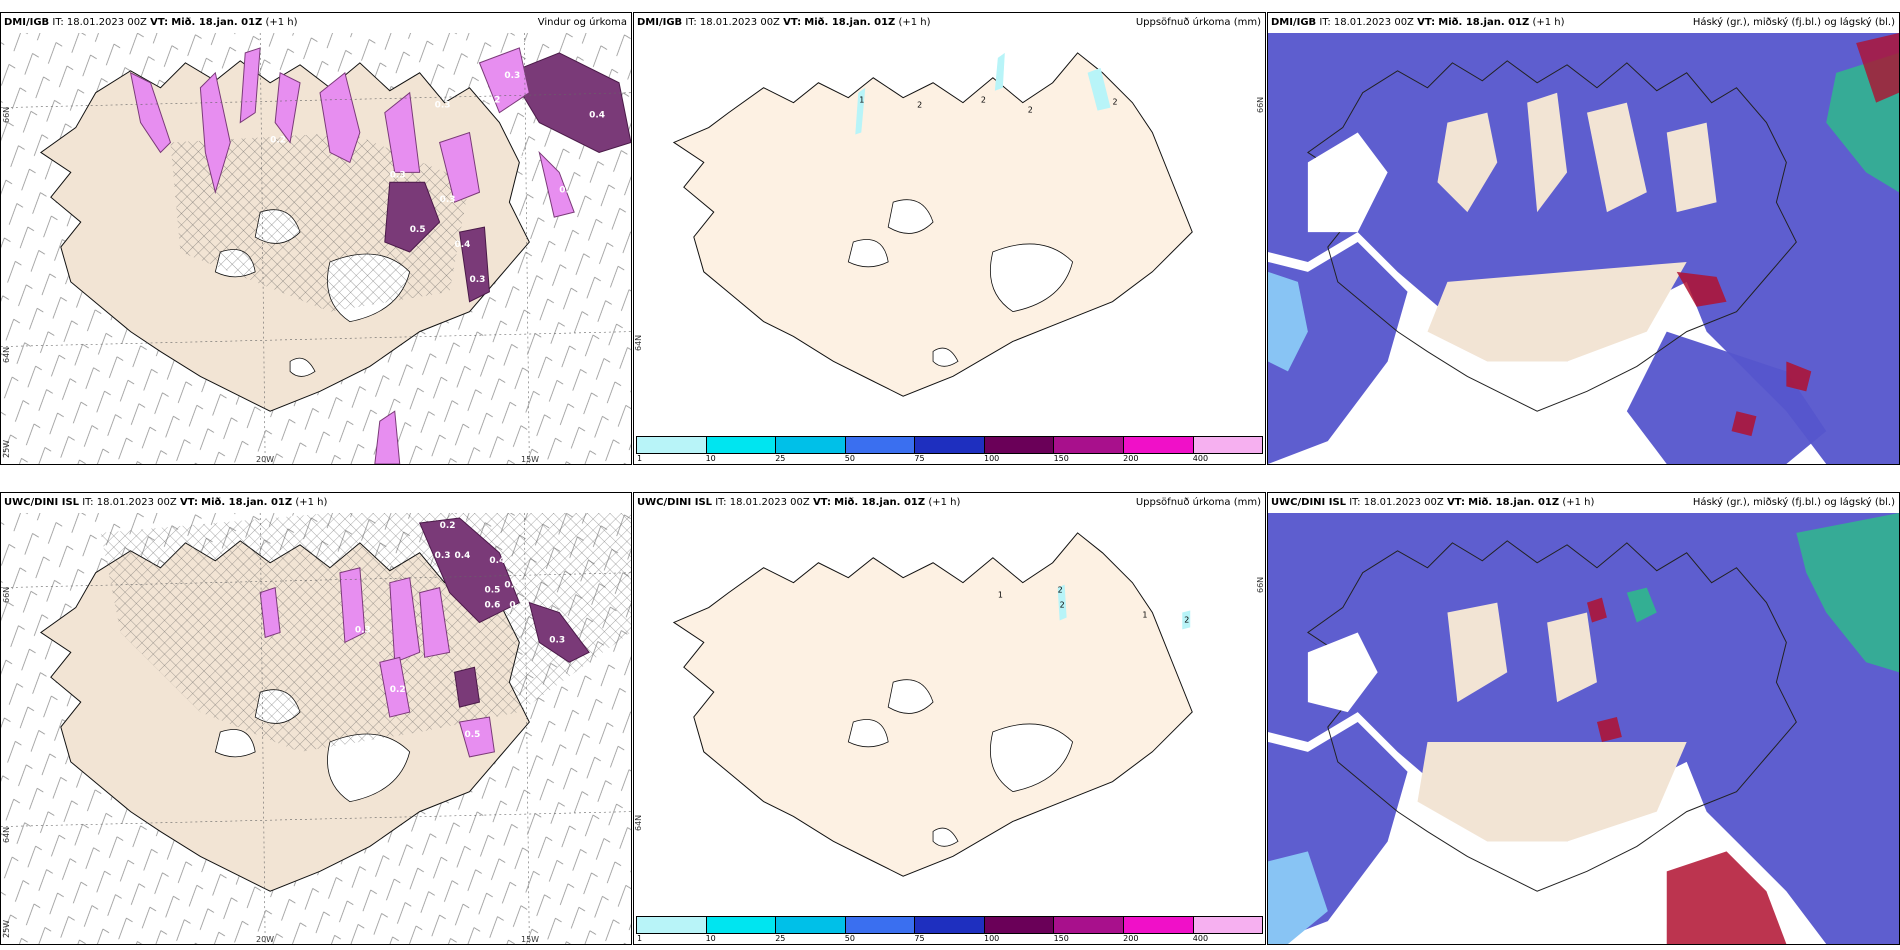 Image resolution: width=1900 pixels, height=950 pixels. What do you see at coordinates (919, 458) in the screenshot?
I see `colorbar-tick: 75` at bounding box center [919, 458].